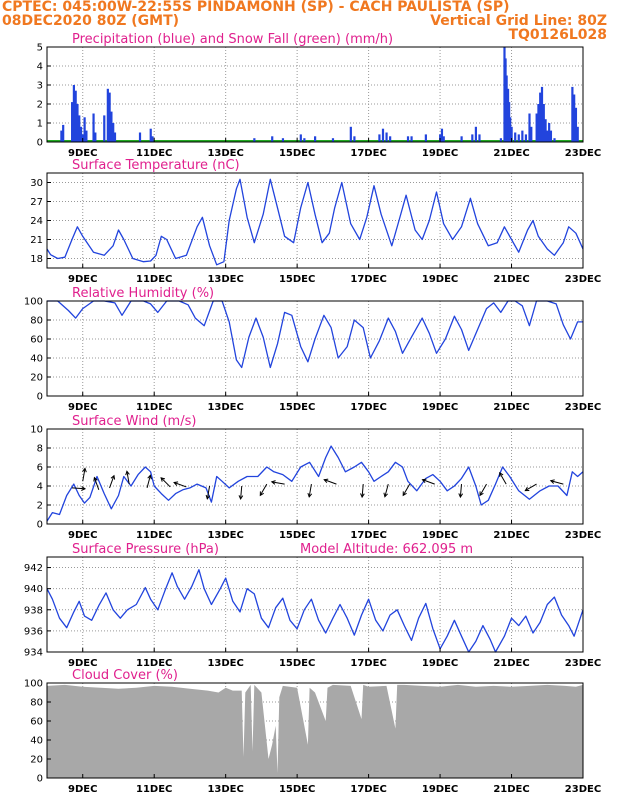  Describe the element at coordinates (225, 663) in the screenshot. I see `pressure-xtick-label: 13DEC` at that location.